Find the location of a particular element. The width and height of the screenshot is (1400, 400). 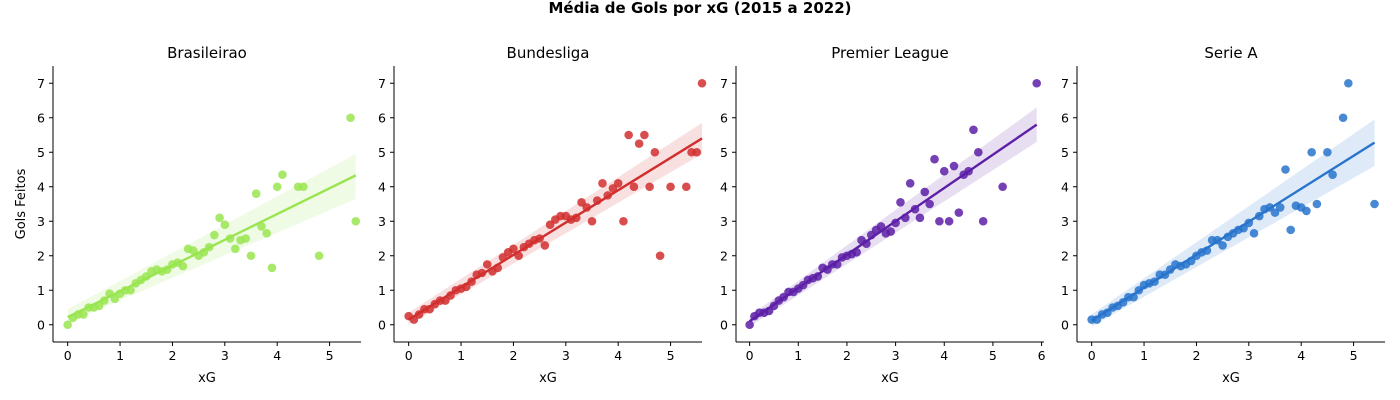

panel-title: Brasileirao is located at coordinates (207, 53).